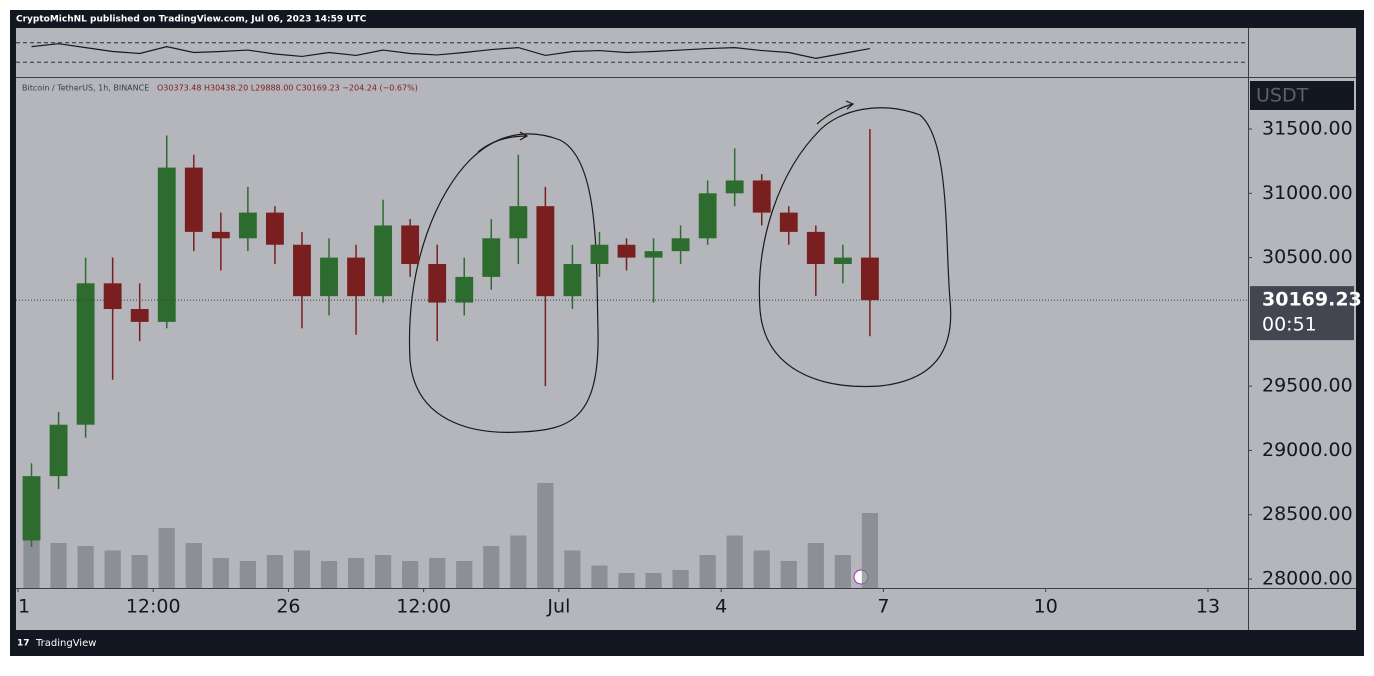 This screenshot has width=1374, height=676. I want to click on last-price-label: 30169.23, so click(1312, 300).